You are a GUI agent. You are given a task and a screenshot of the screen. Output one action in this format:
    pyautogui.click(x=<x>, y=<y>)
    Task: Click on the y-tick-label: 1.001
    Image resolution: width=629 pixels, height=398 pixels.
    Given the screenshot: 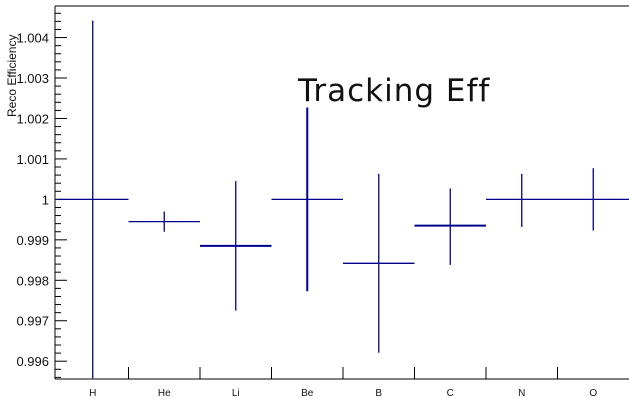 What is the action you would take?
    pyautogui.click(x=32, y=159)
    